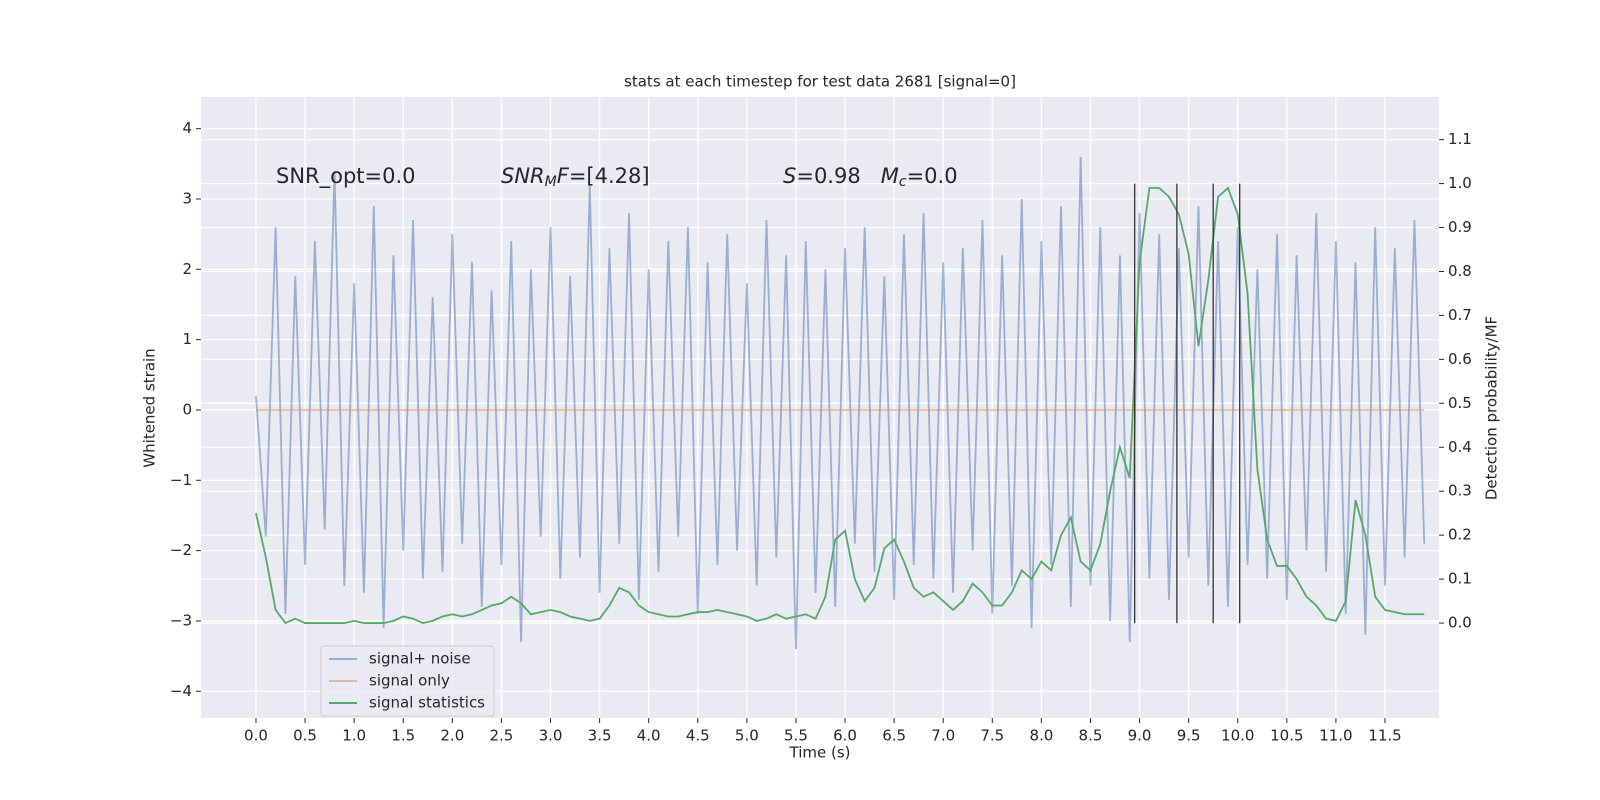 The width and height of the screenshot is (1600, 800). I want to click on y2-tick-label: 0.6, so click(1460, 359).